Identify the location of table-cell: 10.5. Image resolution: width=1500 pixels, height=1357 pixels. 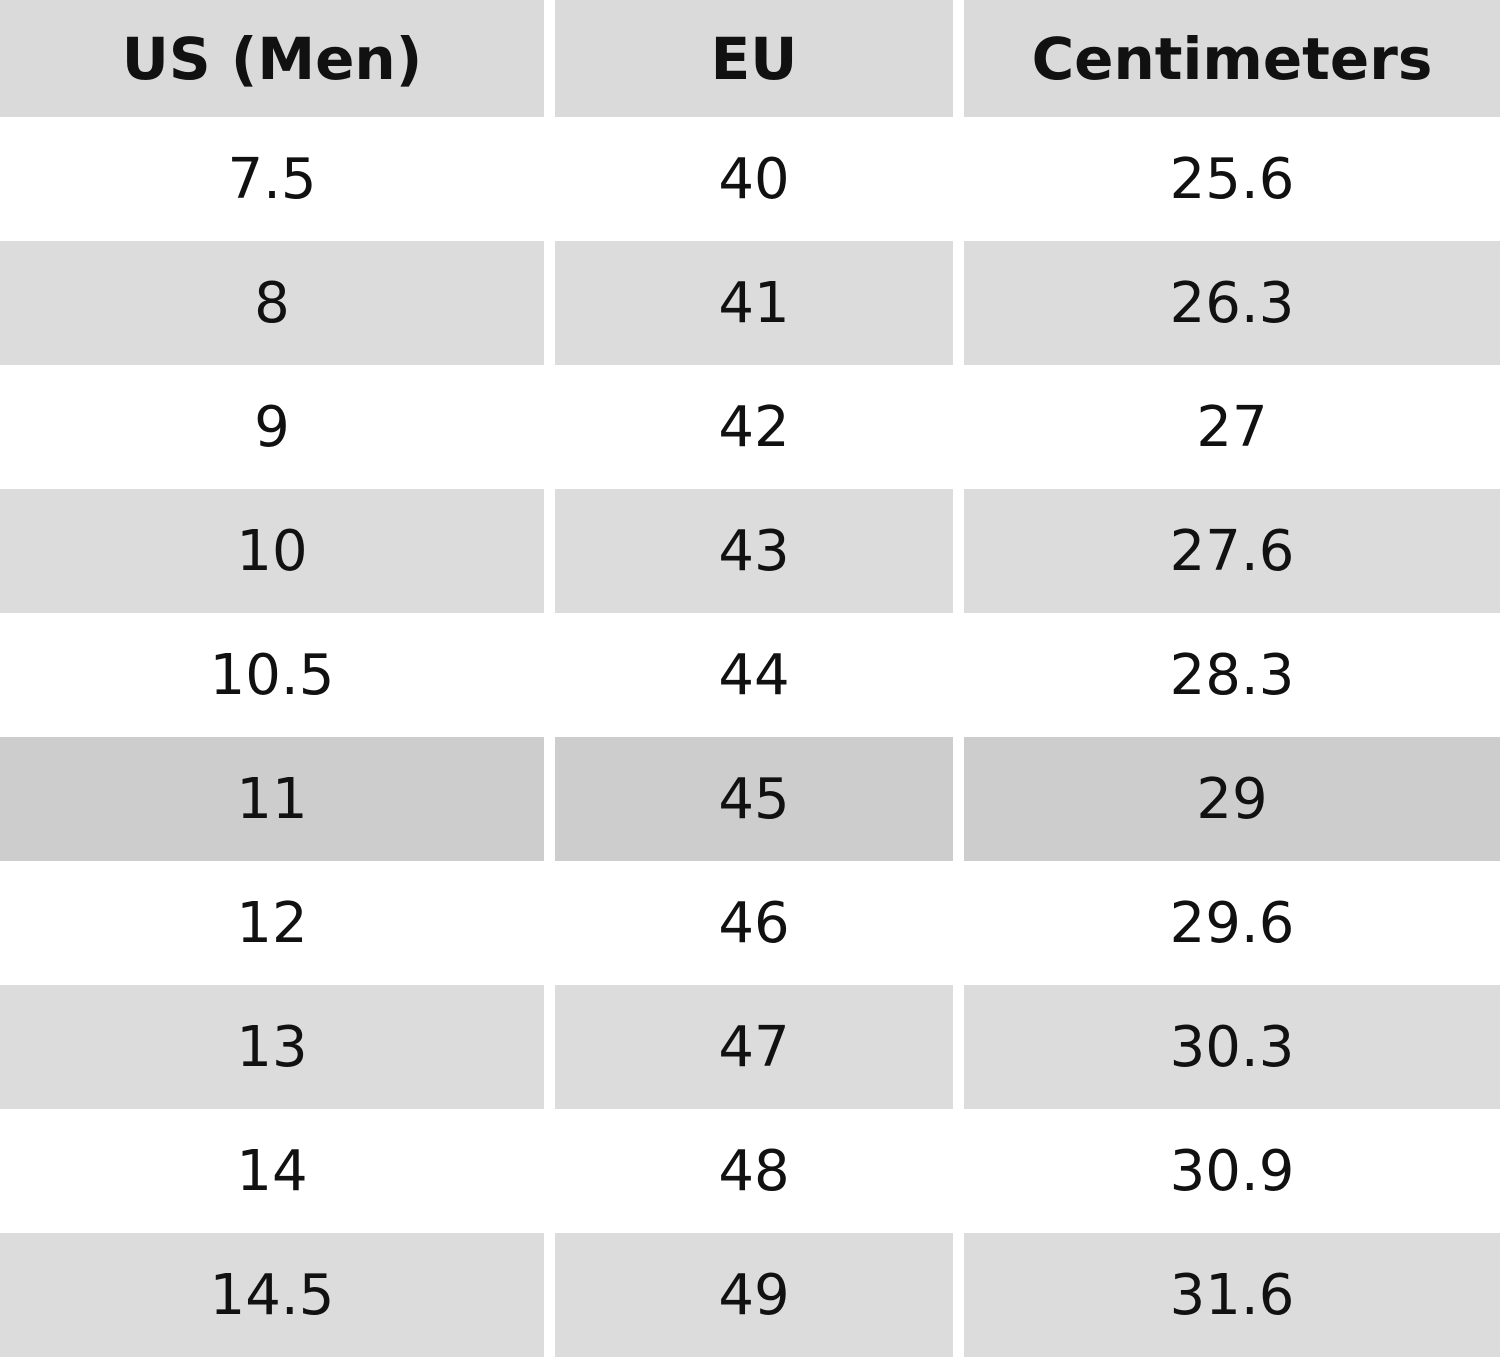
(272, 675).